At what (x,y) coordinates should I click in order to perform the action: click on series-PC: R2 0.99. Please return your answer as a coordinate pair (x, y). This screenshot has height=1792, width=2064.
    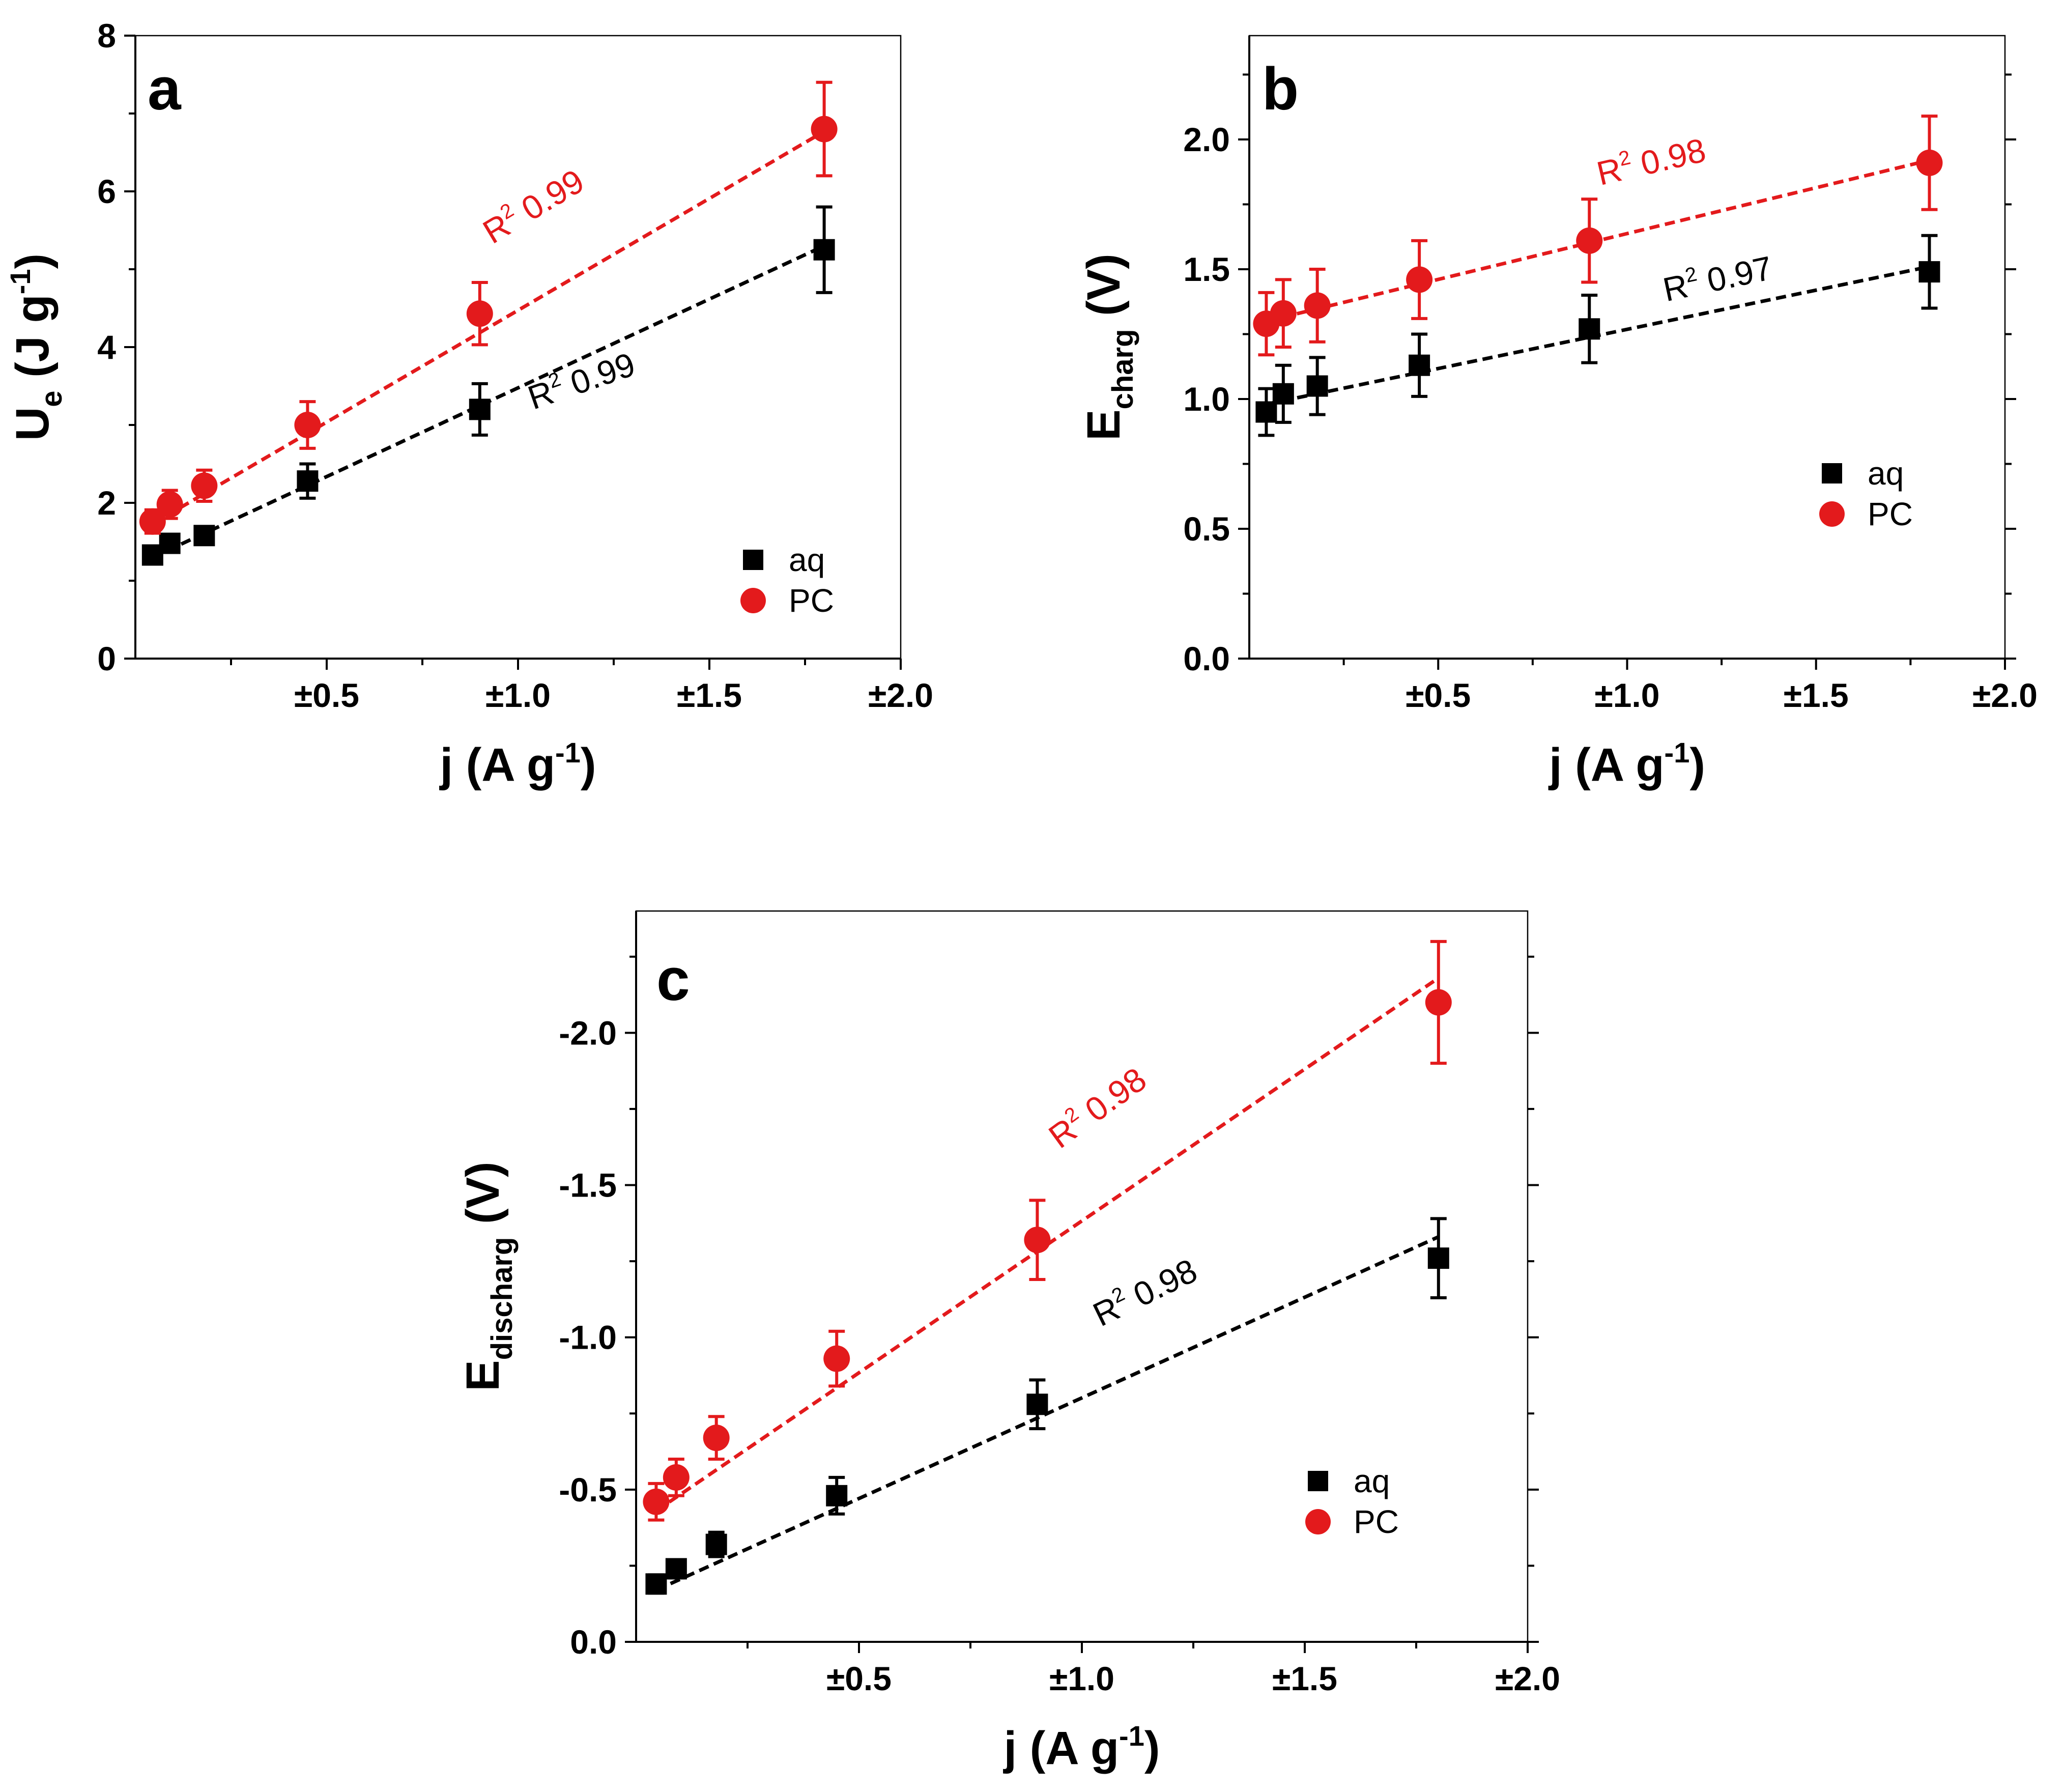
    Looking at the image, I should click on (488, 307).